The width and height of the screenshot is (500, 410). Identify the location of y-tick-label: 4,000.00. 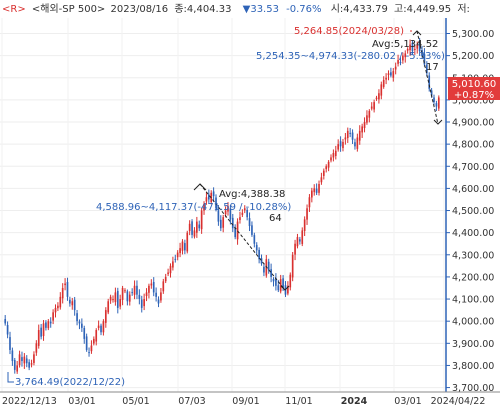
(473, 322).